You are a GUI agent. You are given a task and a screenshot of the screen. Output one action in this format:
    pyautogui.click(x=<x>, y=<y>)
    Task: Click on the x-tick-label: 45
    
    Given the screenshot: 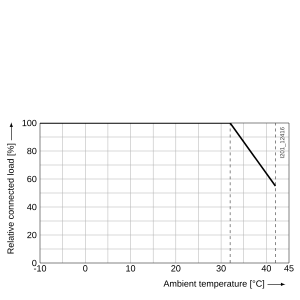 What is the action you would take?
    pyautogui.click(x=289, y=268)
    